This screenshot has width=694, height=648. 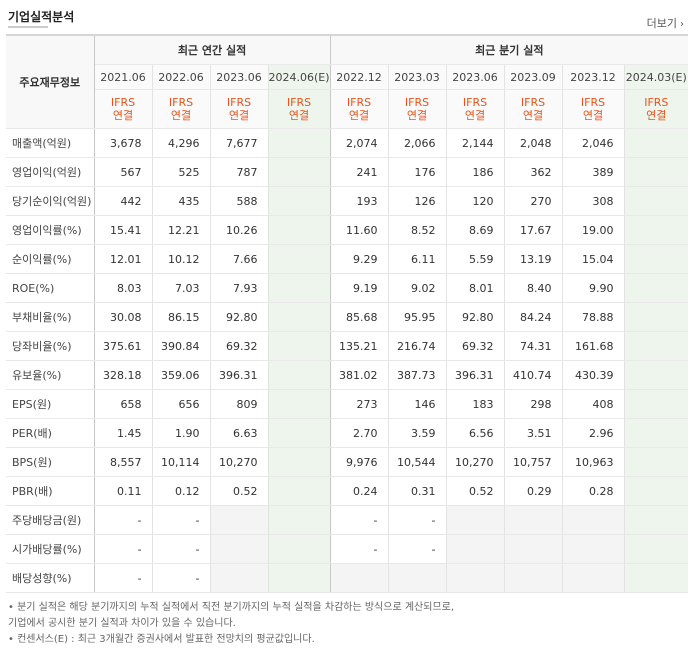 What do you see at coordinates (417, 230) in the screenshot?
I see `table-cell: 8.52` at bounding box center [417, 230].